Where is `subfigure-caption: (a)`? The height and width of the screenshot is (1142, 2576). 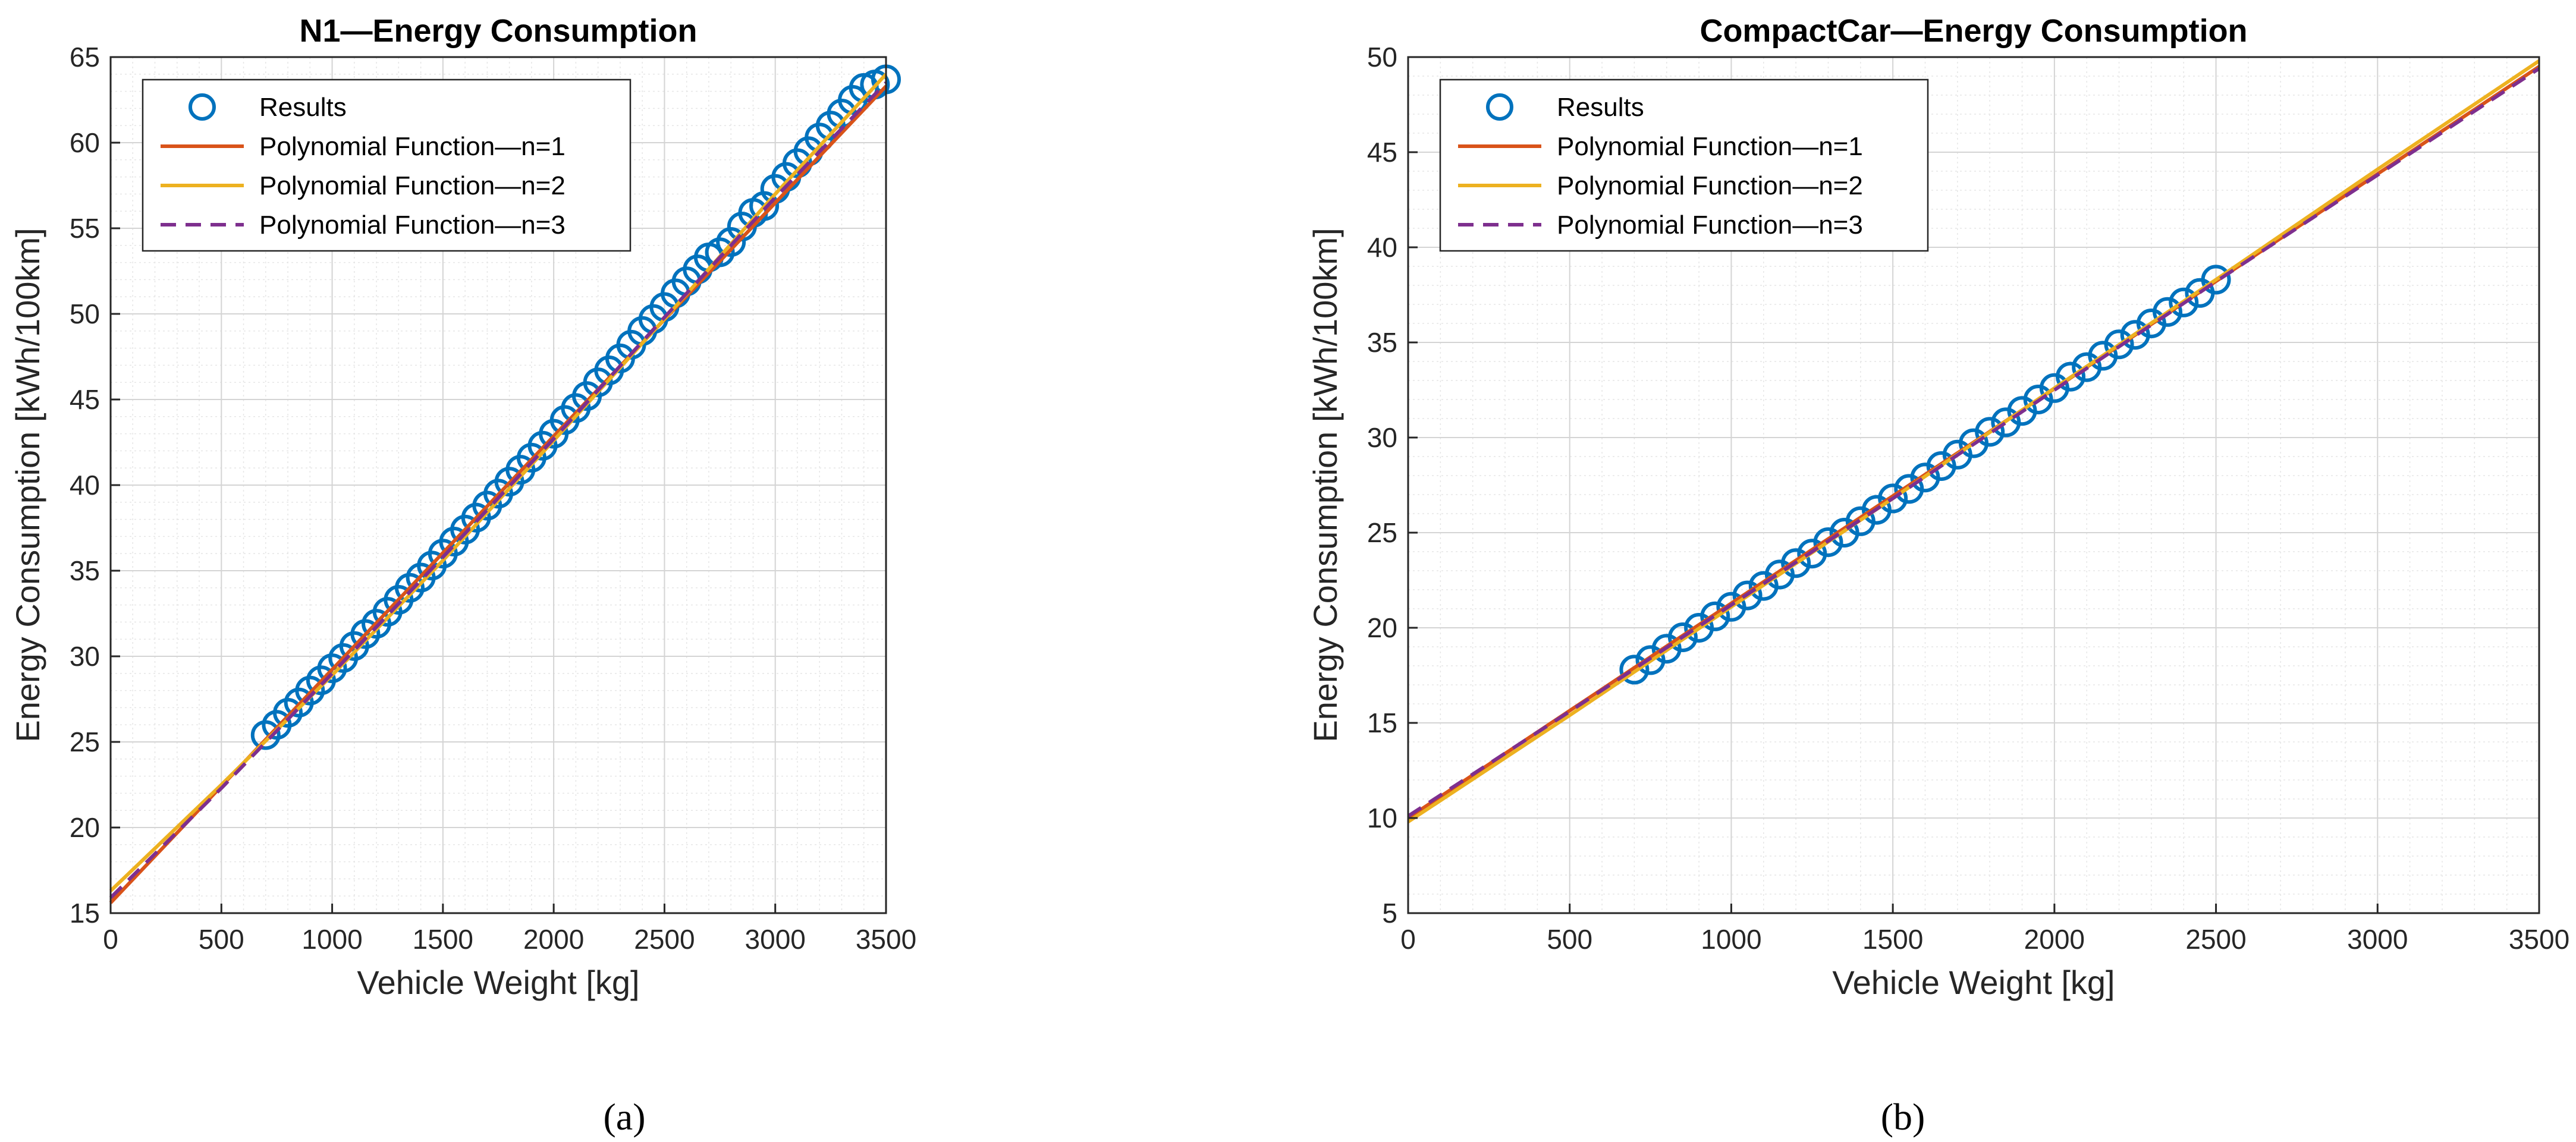 subfigure-caption: (a) is located at coordinates (624, 1117).